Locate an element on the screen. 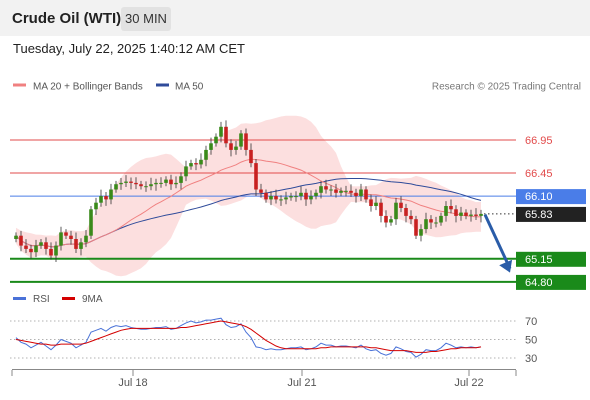 This screenshot has height=400, width=590. price-tag-box is located at coordinates (551, 259).